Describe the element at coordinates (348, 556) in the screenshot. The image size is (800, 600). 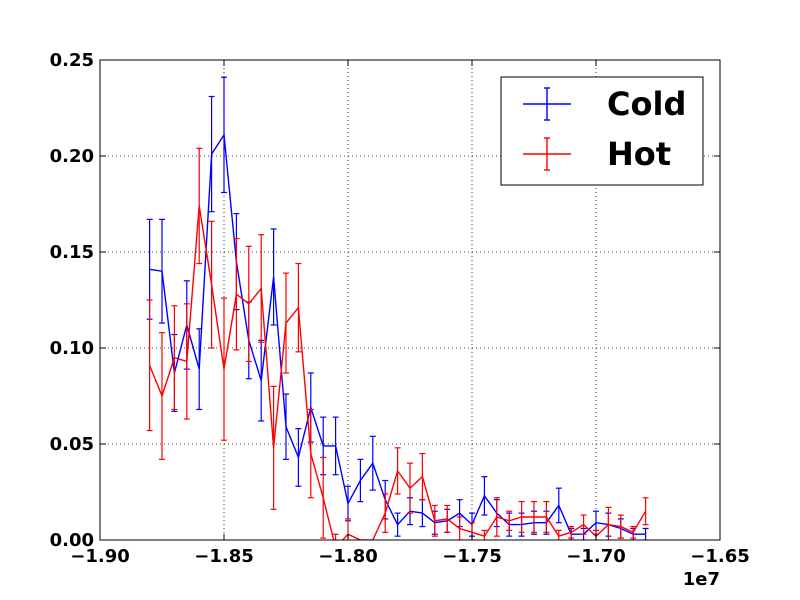
I see `x-tick-label: −1.80` at that location.